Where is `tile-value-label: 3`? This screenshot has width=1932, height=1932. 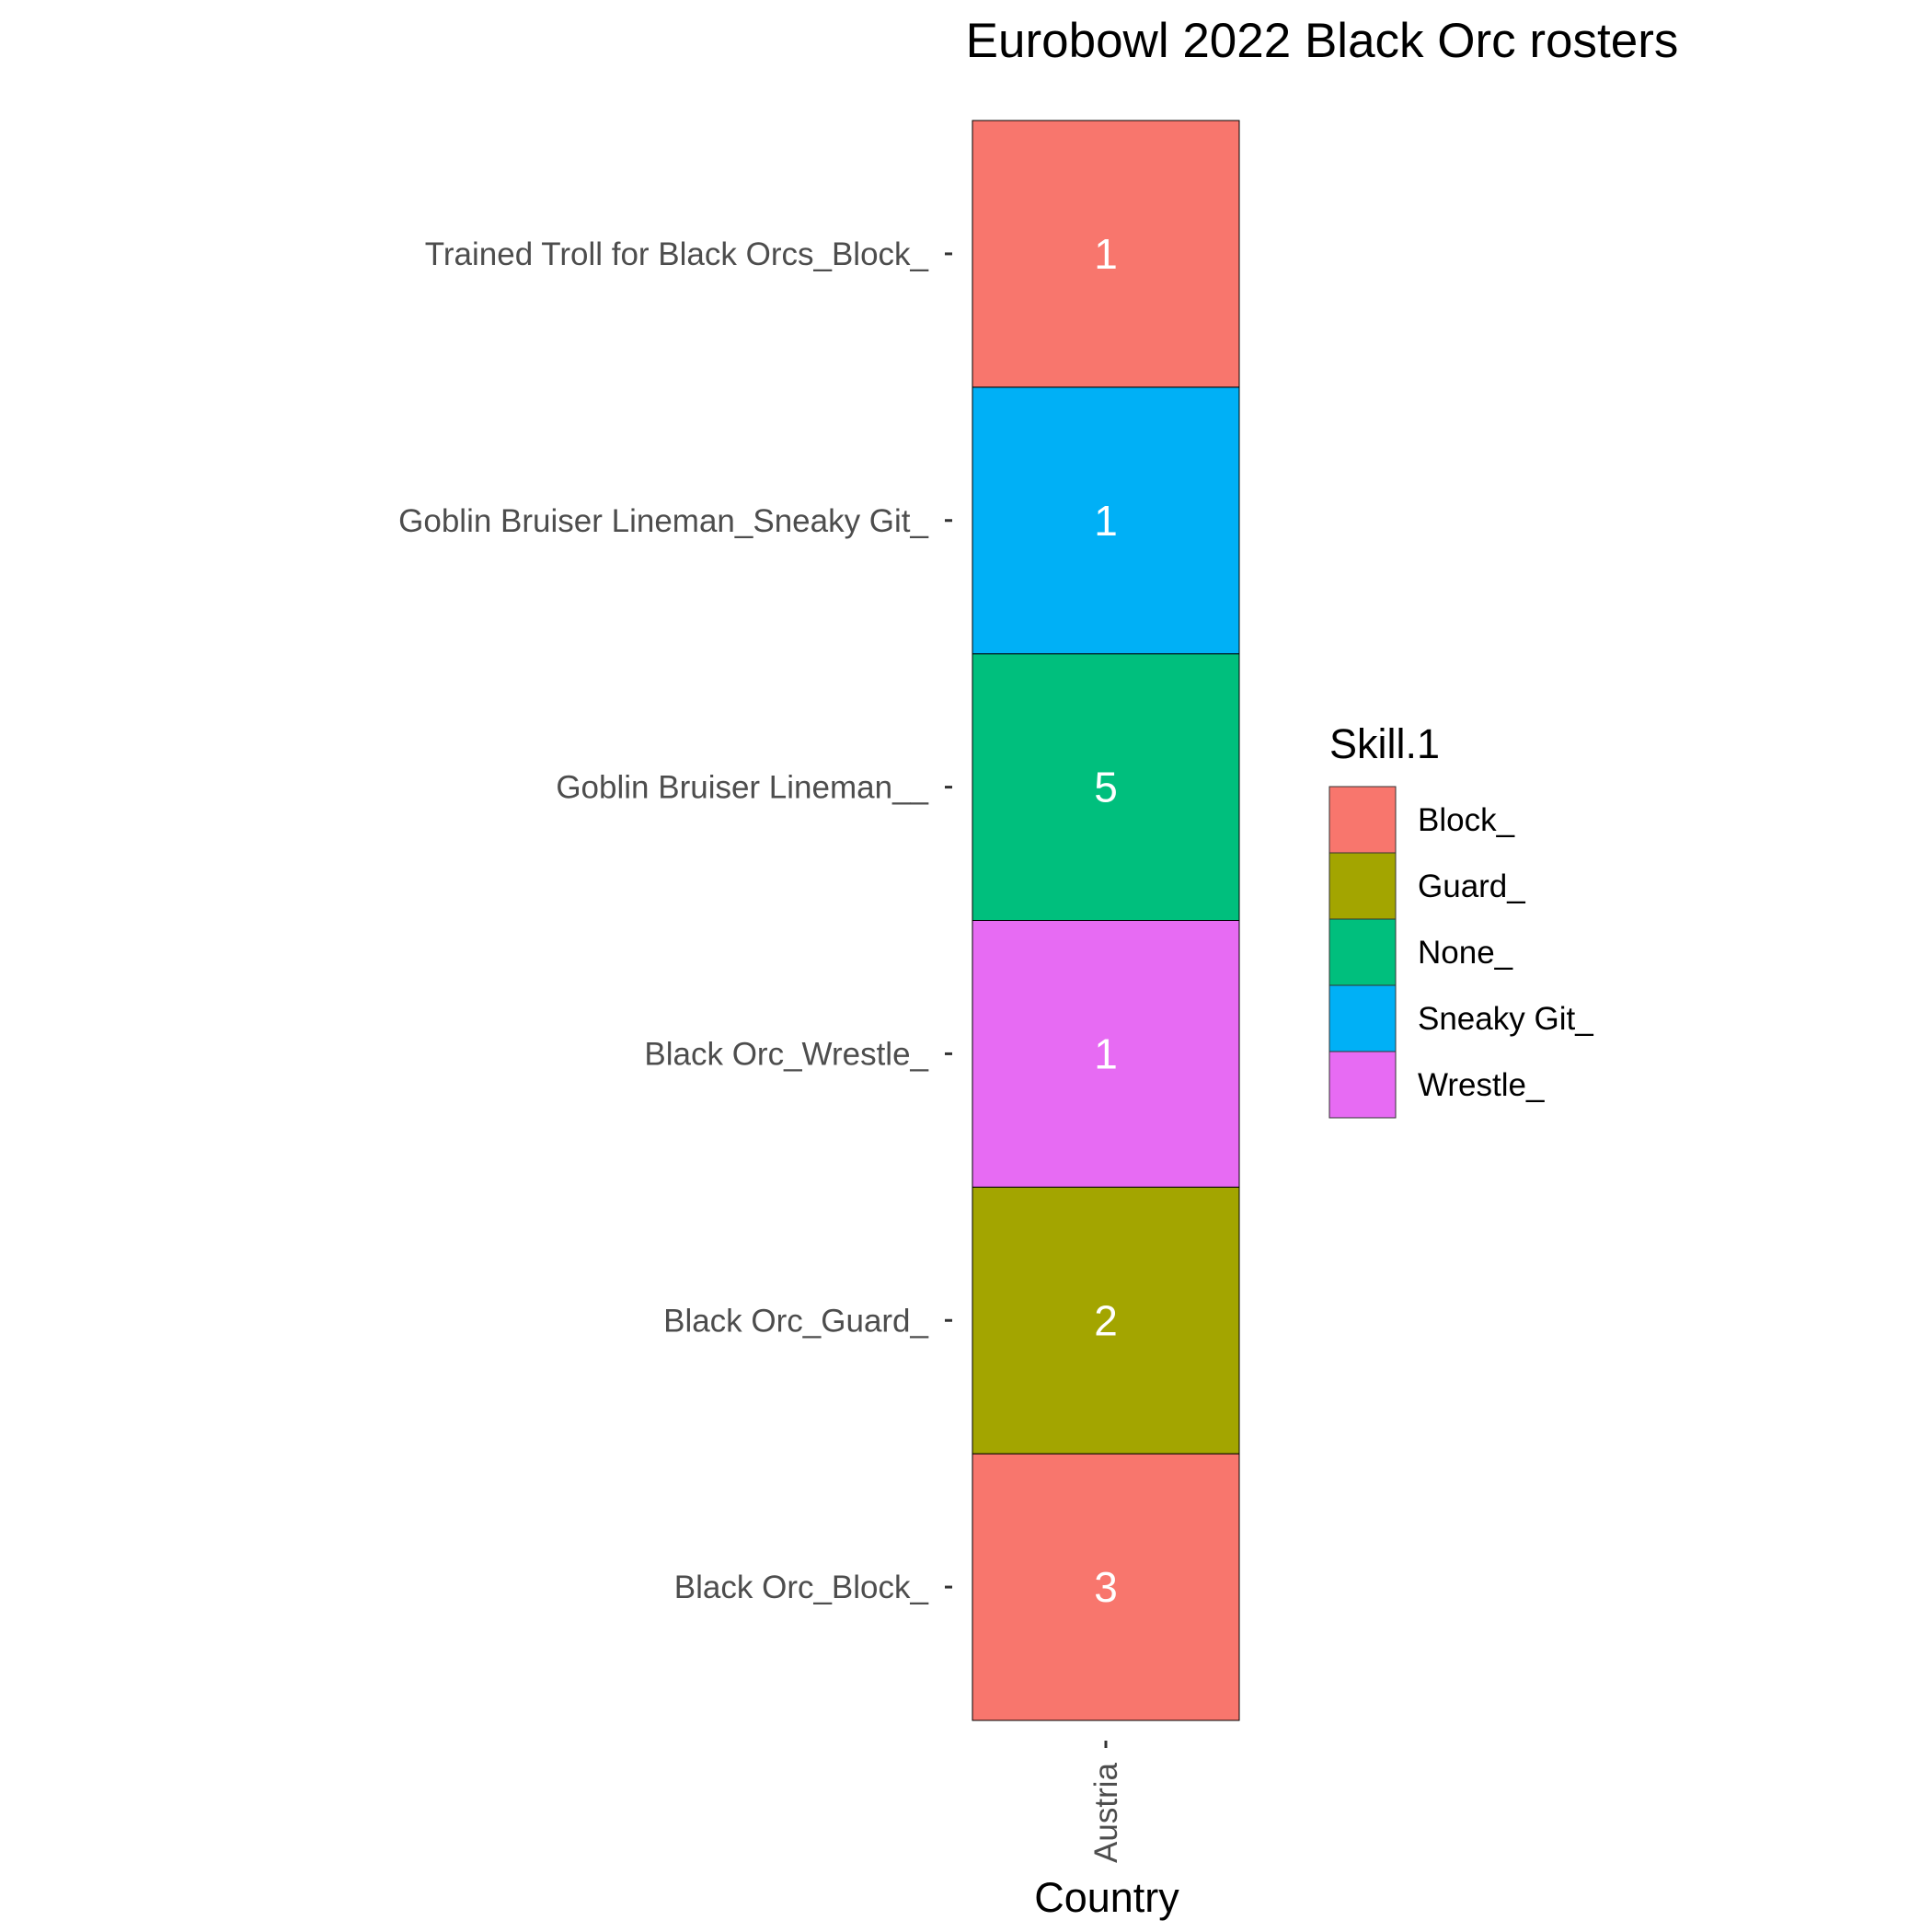
tile-value-label: 3 is located at coordinates (1106, 1587).